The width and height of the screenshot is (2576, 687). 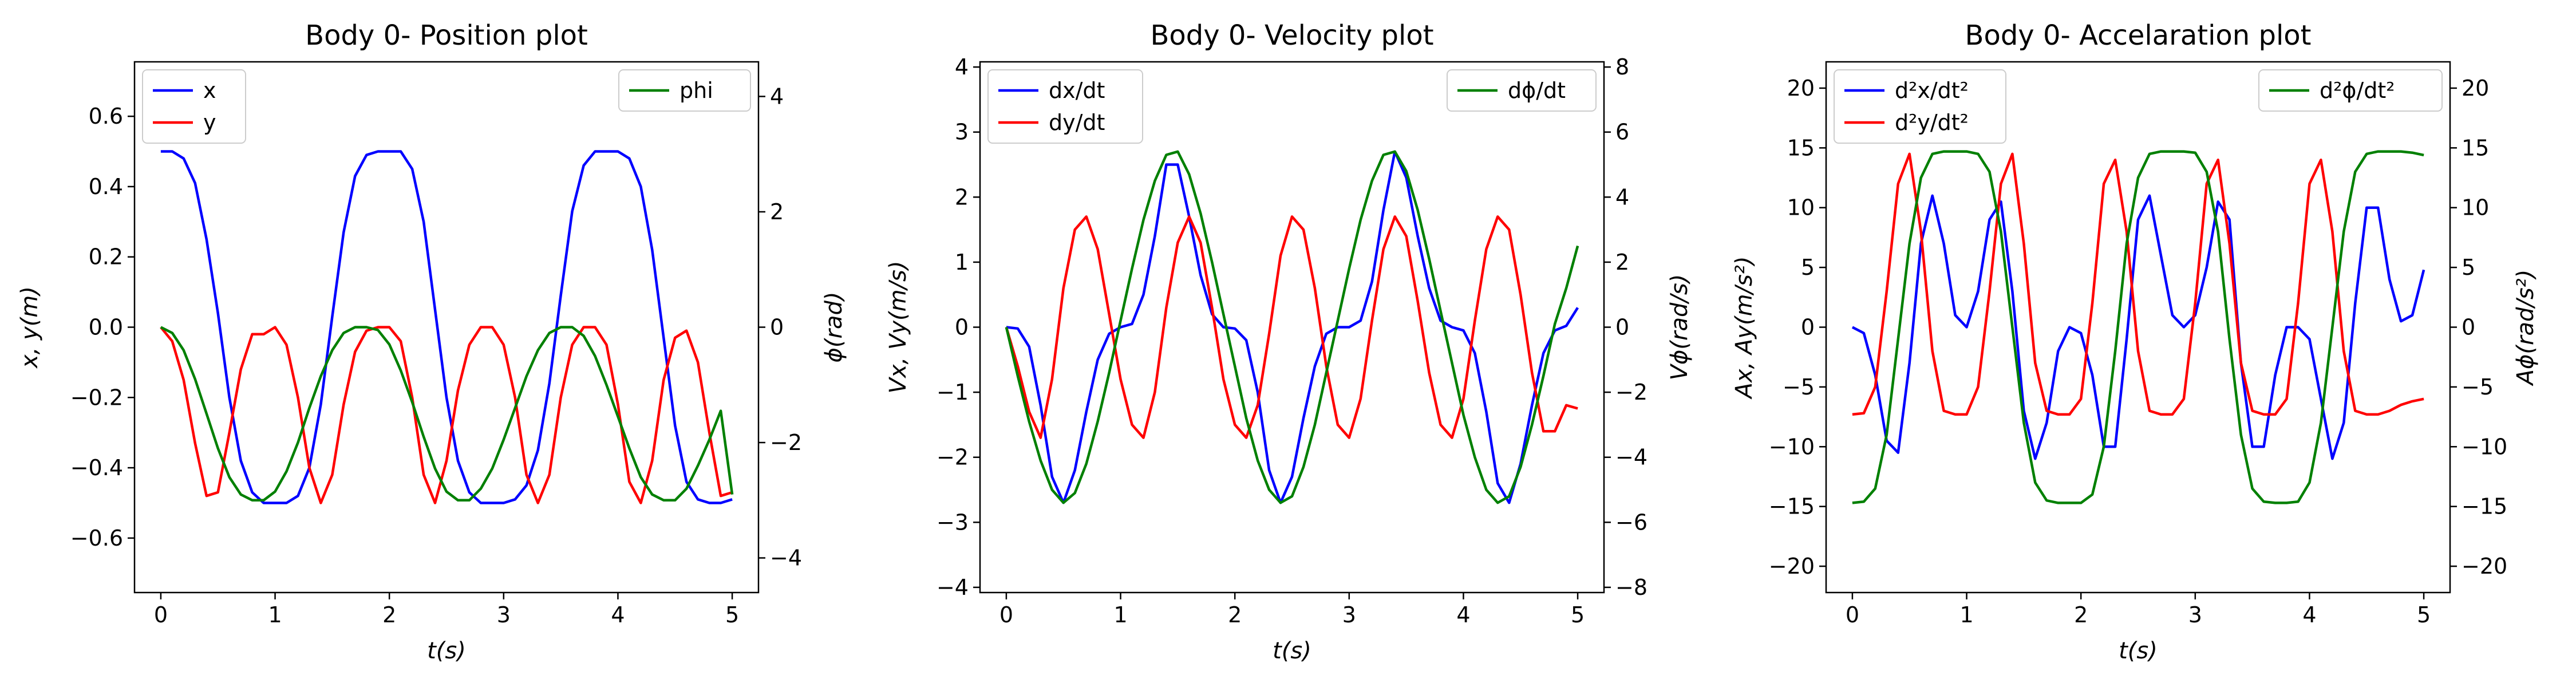 I want to click on y-tick-label-right: −6, so click(x=1631, y=522).